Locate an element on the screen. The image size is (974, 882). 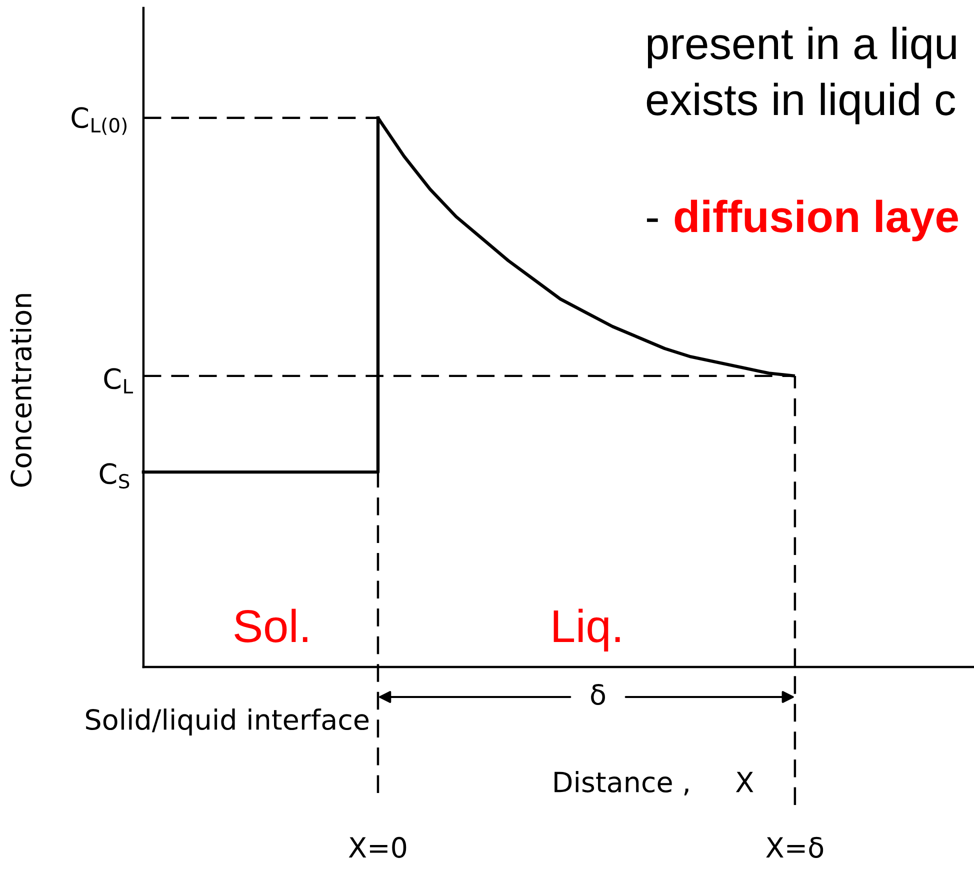
text: C$_{L(0)}$ is located at coordinates (99, 121).